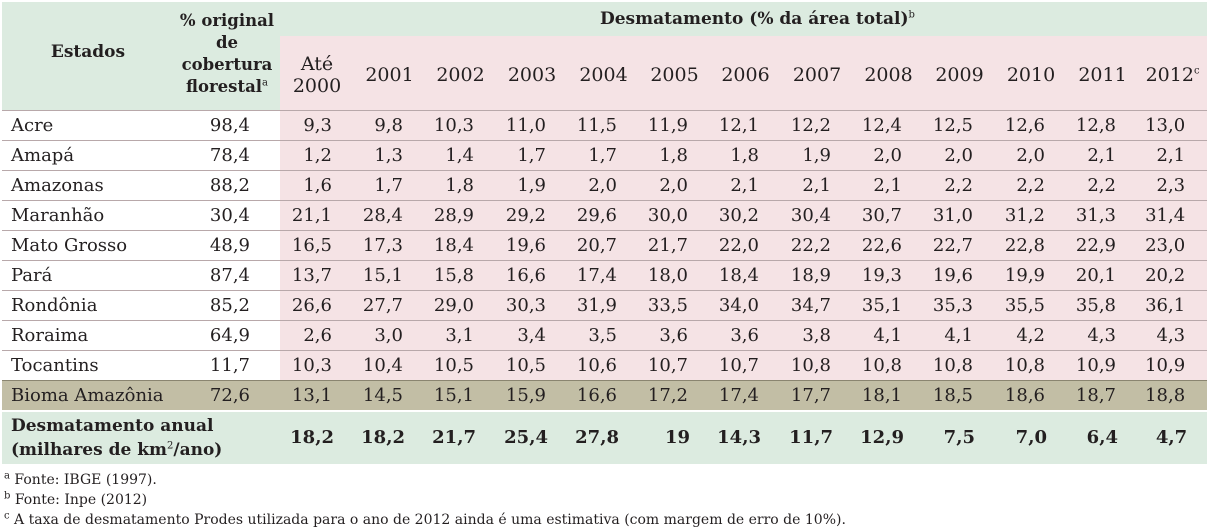 The height and width of the screenshot is (530, 1208). Describe the element at coordinates (1031, 185) in the screenshot. I see `deforestation-value-cell: 2,2` at that location.